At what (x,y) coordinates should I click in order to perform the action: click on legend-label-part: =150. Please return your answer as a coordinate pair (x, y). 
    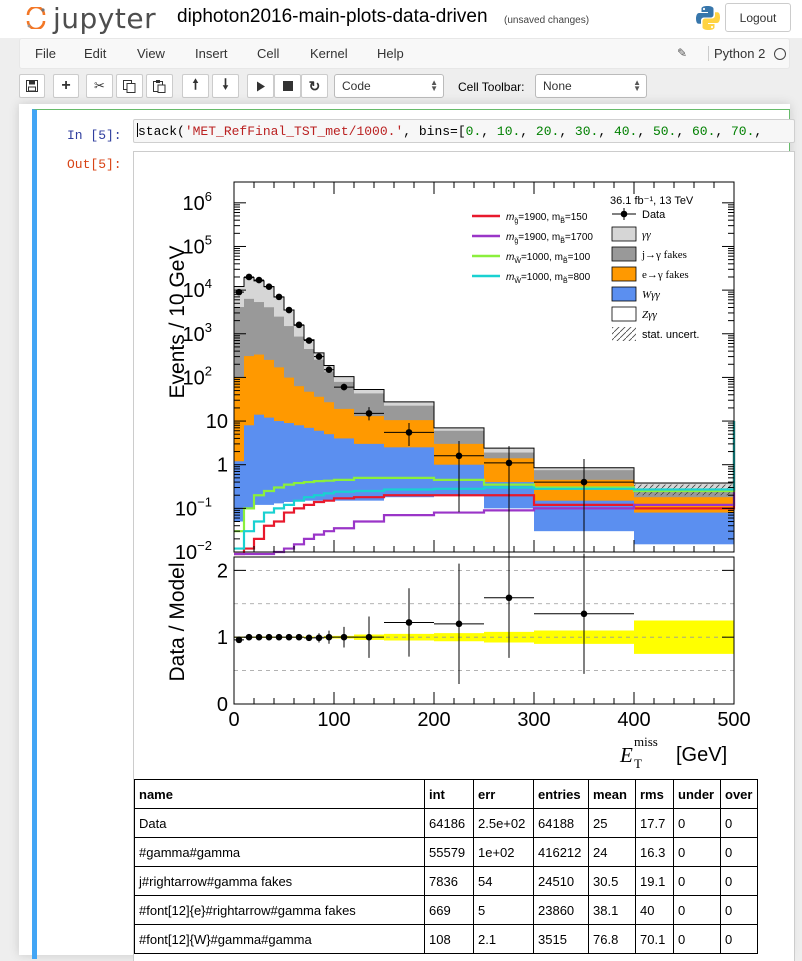
    Looking at the image, I should click on (576, 217).